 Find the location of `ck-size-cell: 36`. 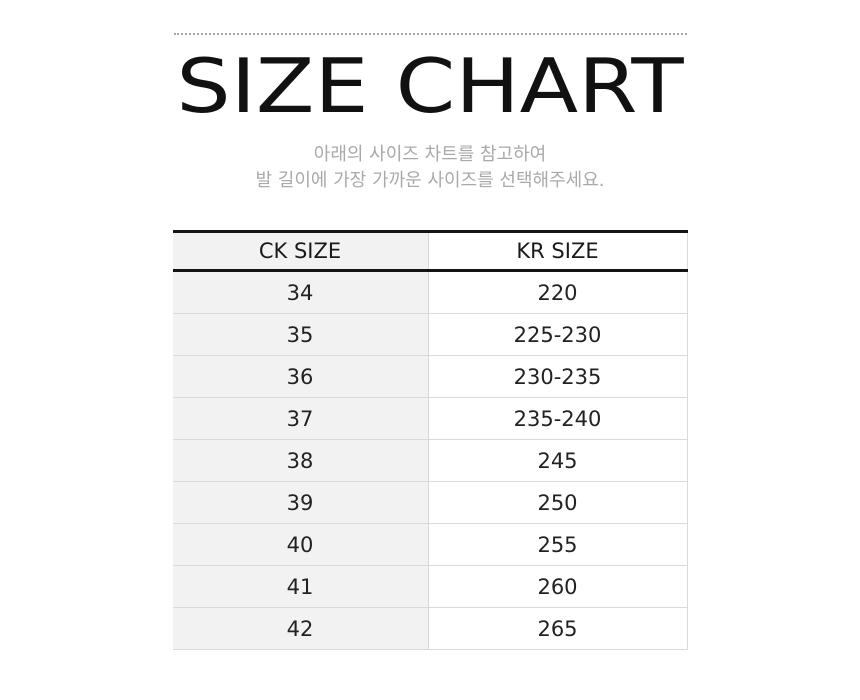

ck-size-cell: 36 is located at coordinates (300, 376).